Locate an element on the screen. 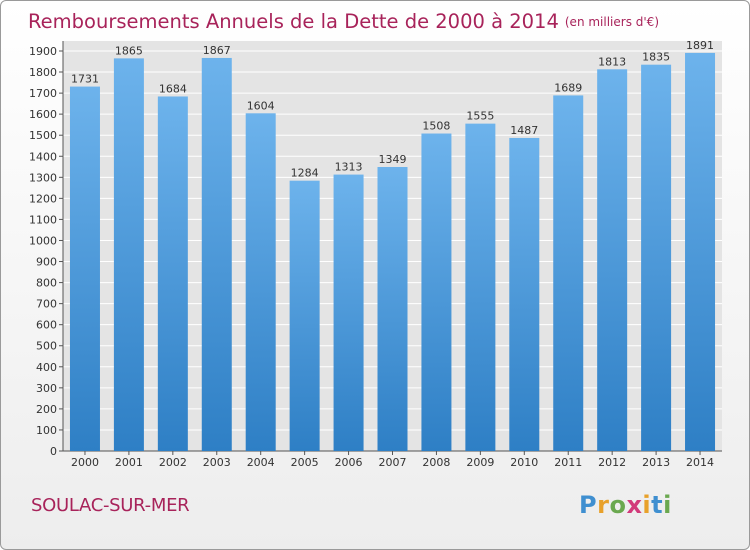 The height and width of the screenshot is (550, 750). proxiti-logo: Proxiti is located at coordinates (625, 505).